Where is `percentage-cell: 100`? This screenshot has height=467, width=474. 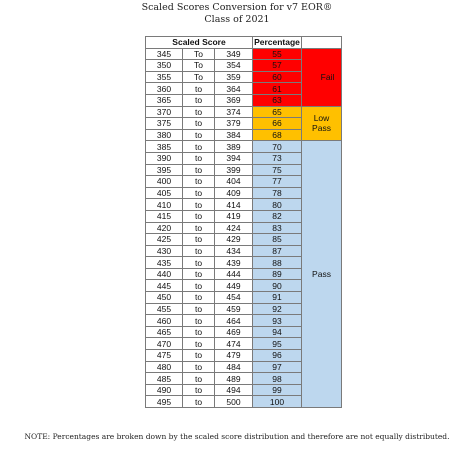 percentage-cell: 100 is located at coordinates (277, 401).